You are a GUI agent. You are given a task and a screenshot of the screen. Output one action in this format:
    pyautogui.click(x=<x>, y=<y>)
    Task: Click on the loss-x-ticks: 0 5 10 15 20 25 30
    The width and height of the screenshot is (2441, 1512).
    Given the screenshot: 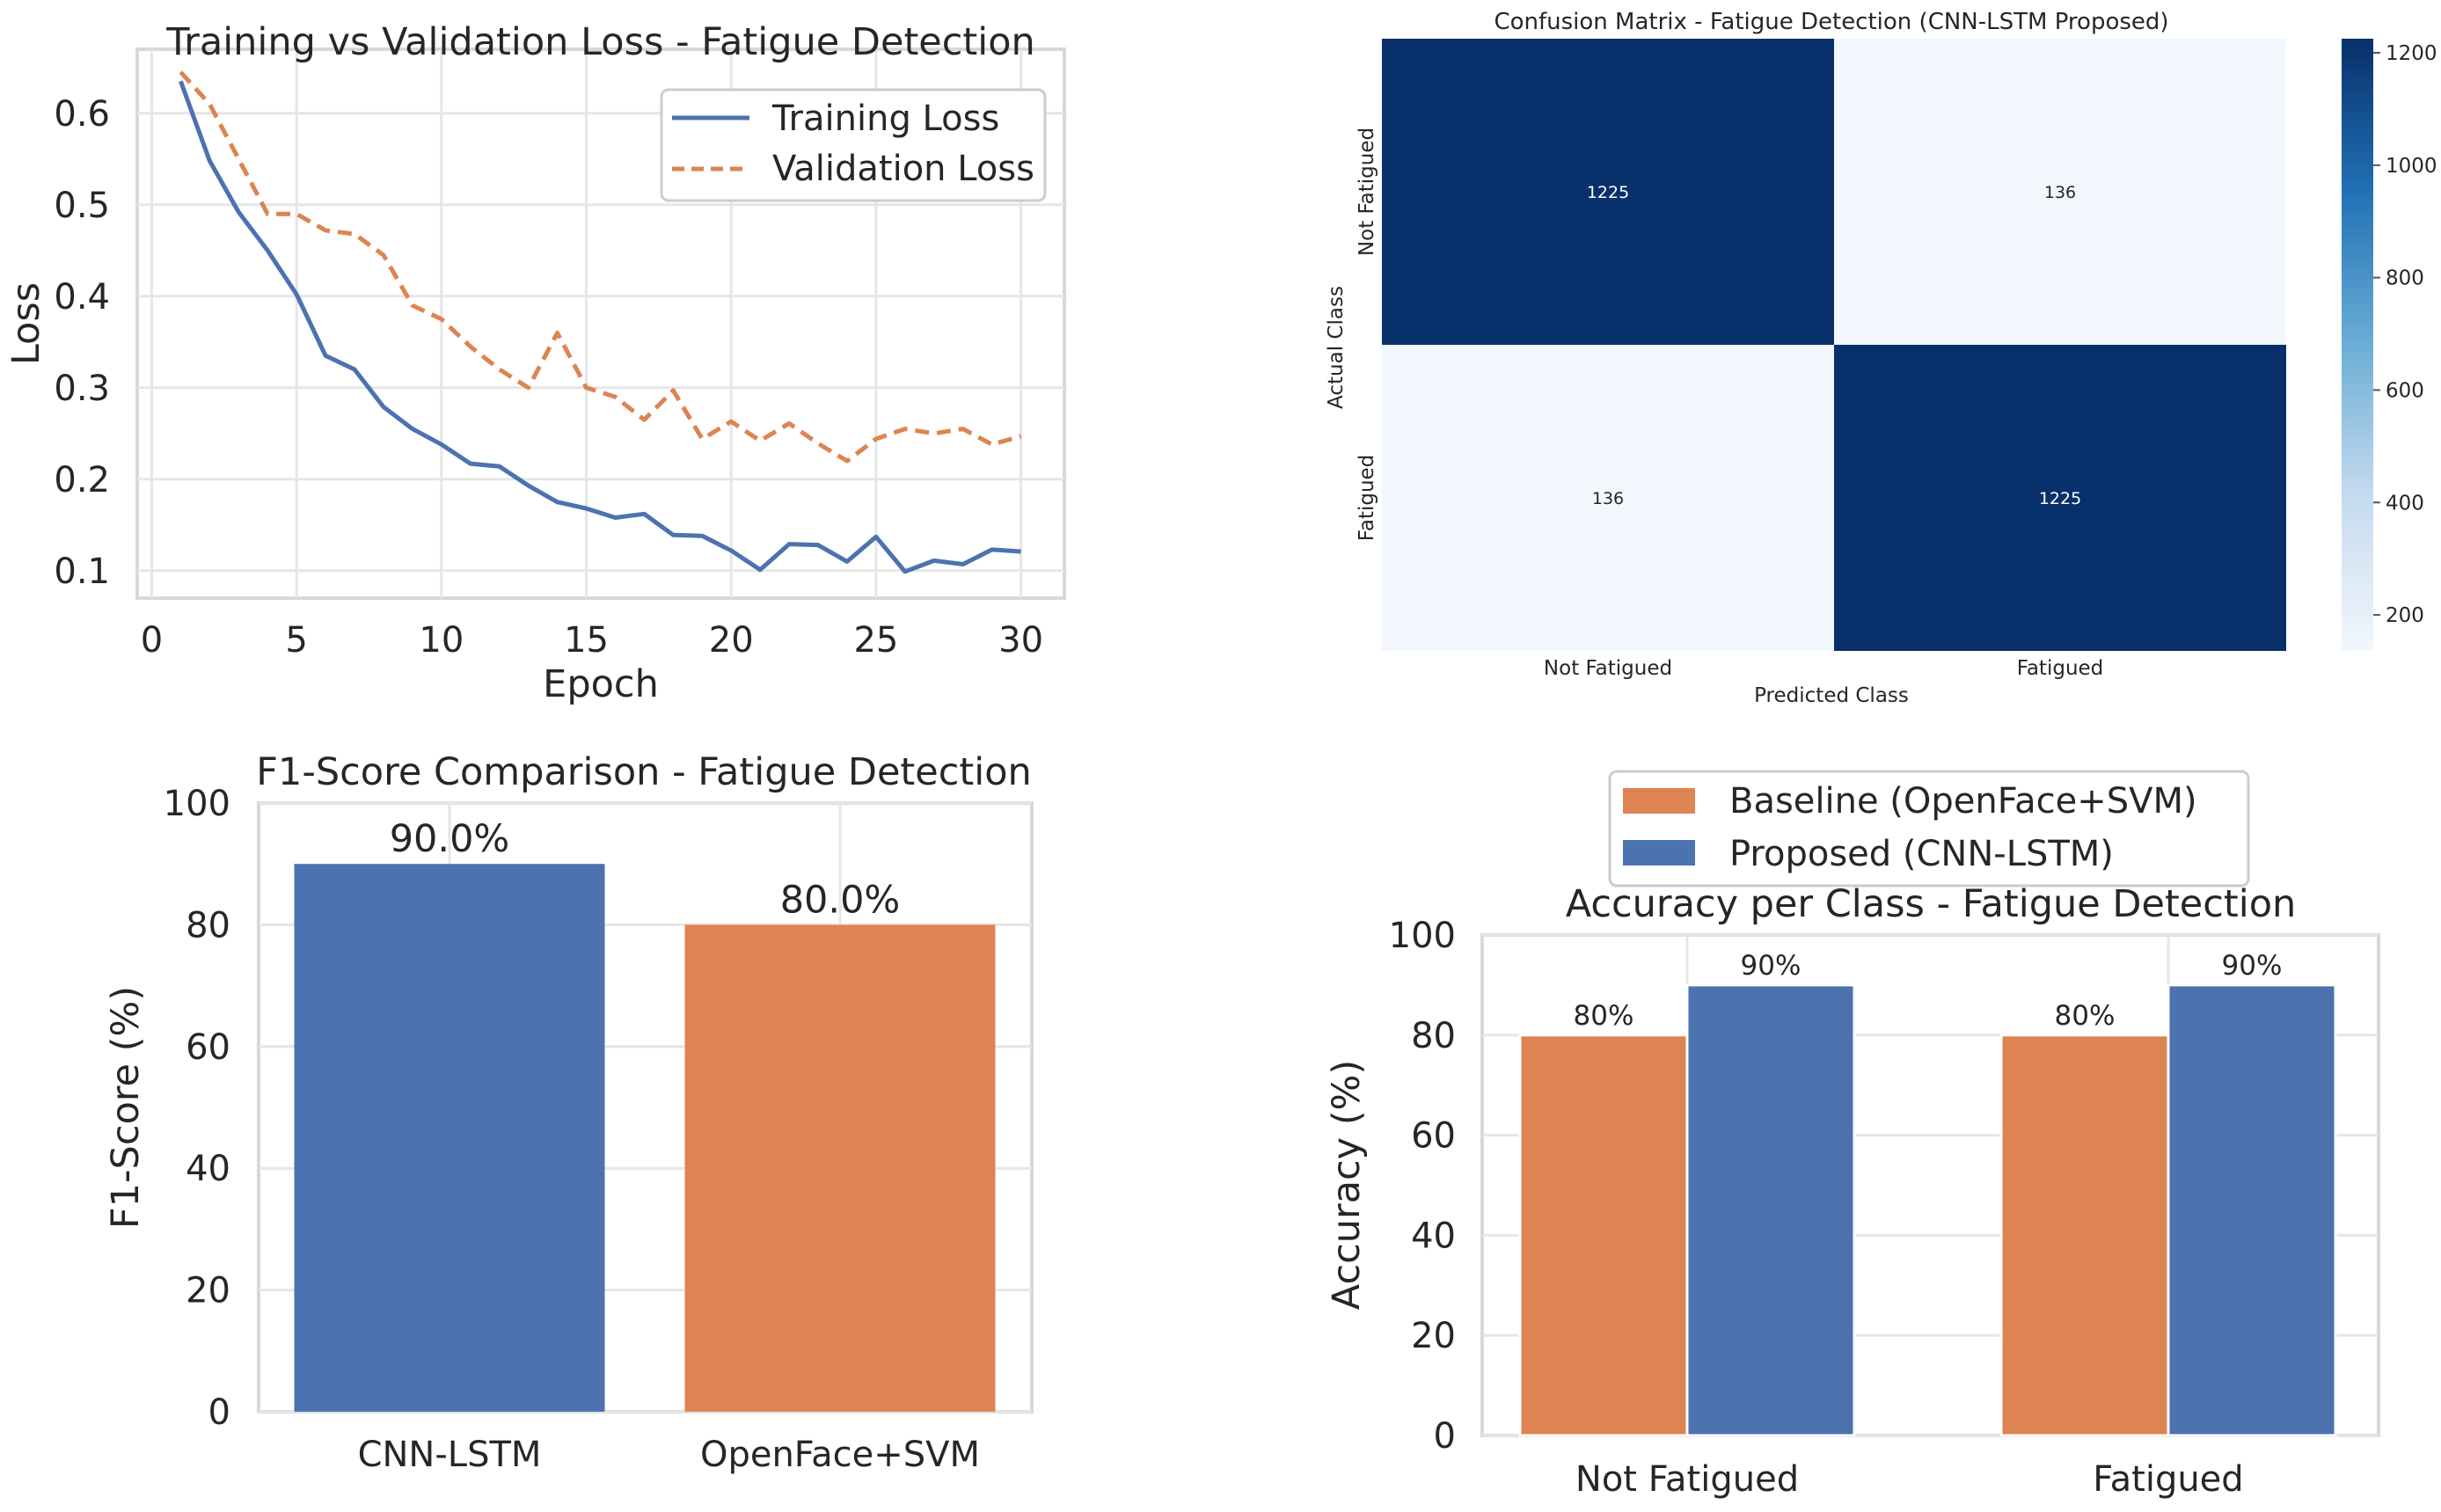 What is the action you would take?
    pyautogui.click(x=592, y=640)
    